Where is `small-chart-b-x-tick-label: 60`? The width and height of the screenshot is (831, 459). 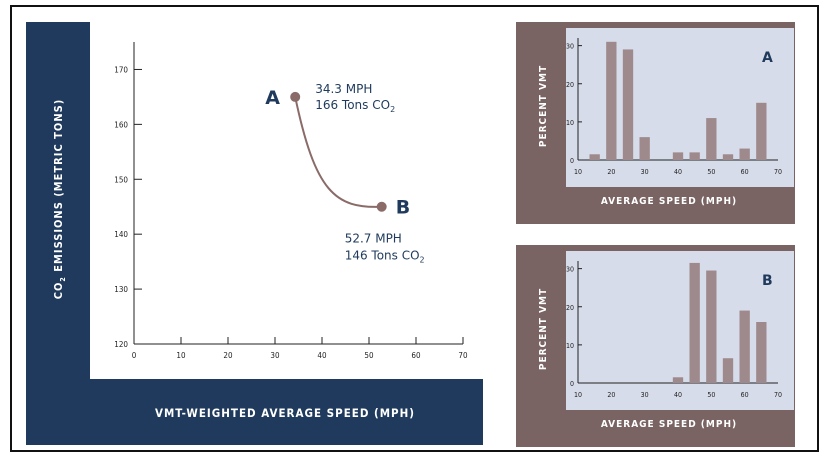
small-chart-b-x-tick-label: 60 is located at coordinates (745, 395).